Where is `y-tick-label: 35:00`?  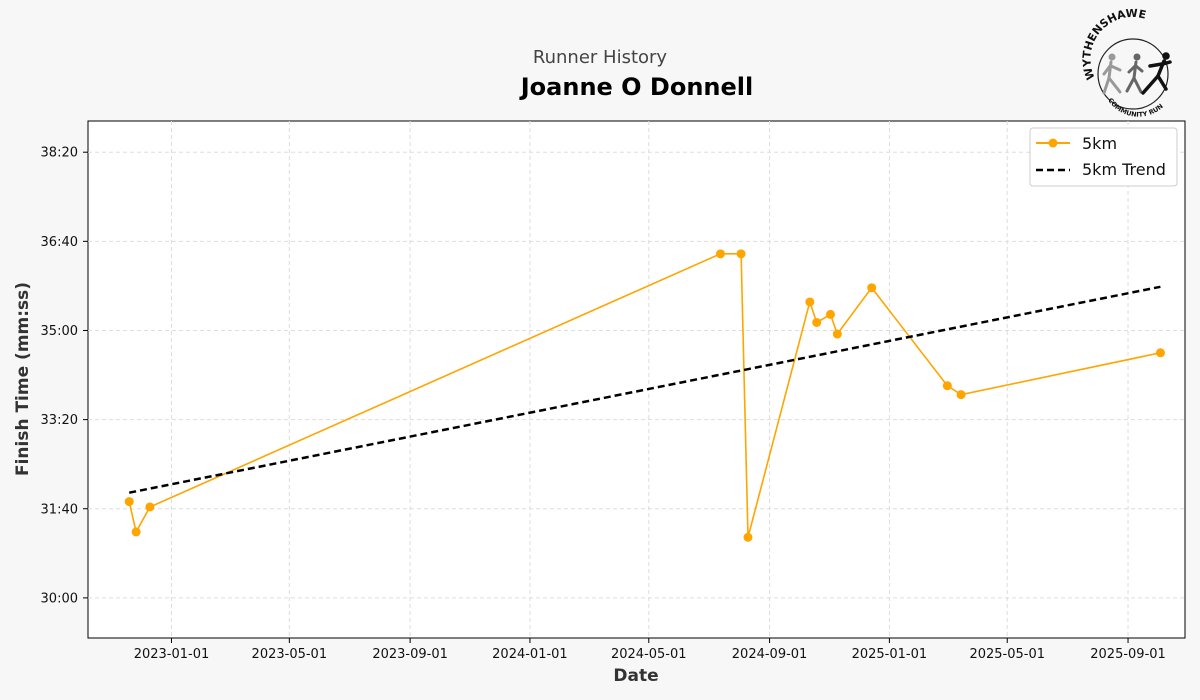 y-tick-label: 35:00 is located at coordinates (59, 331).